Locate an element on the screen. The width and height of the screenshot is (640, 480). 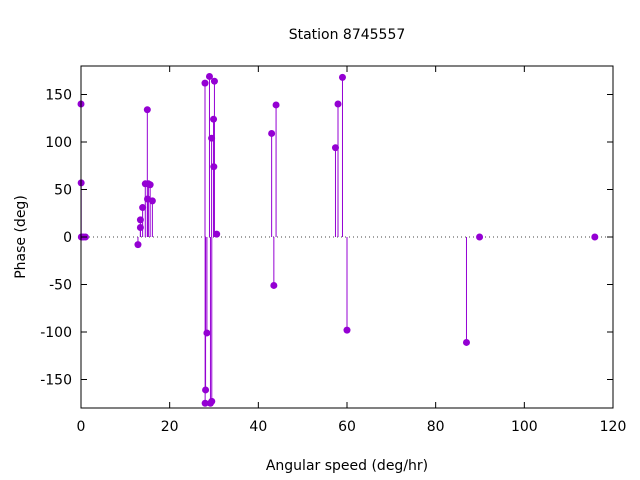
chart-title: Station 8745557 is located at coordinates (347, 35).